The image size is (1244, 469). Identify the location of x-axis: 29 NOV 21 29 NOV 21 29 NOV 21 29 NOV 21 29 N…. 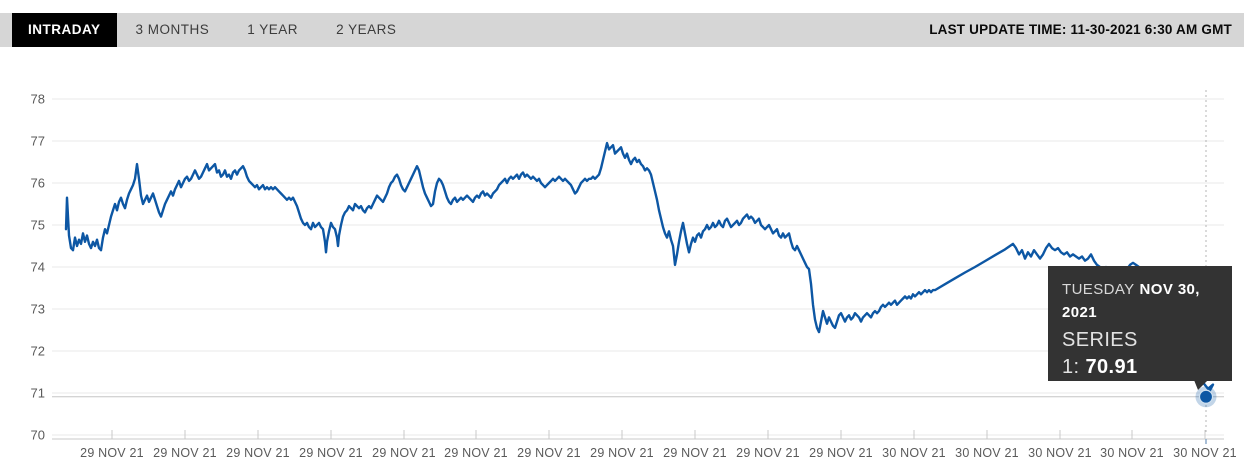
(644, 445).